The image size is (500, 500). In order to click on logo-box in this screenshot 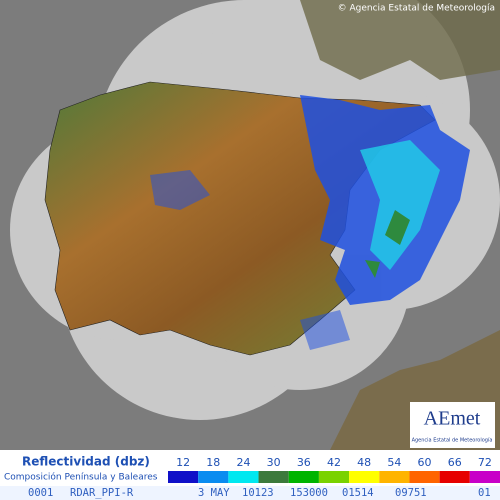, I will do `click(452, 425)`.